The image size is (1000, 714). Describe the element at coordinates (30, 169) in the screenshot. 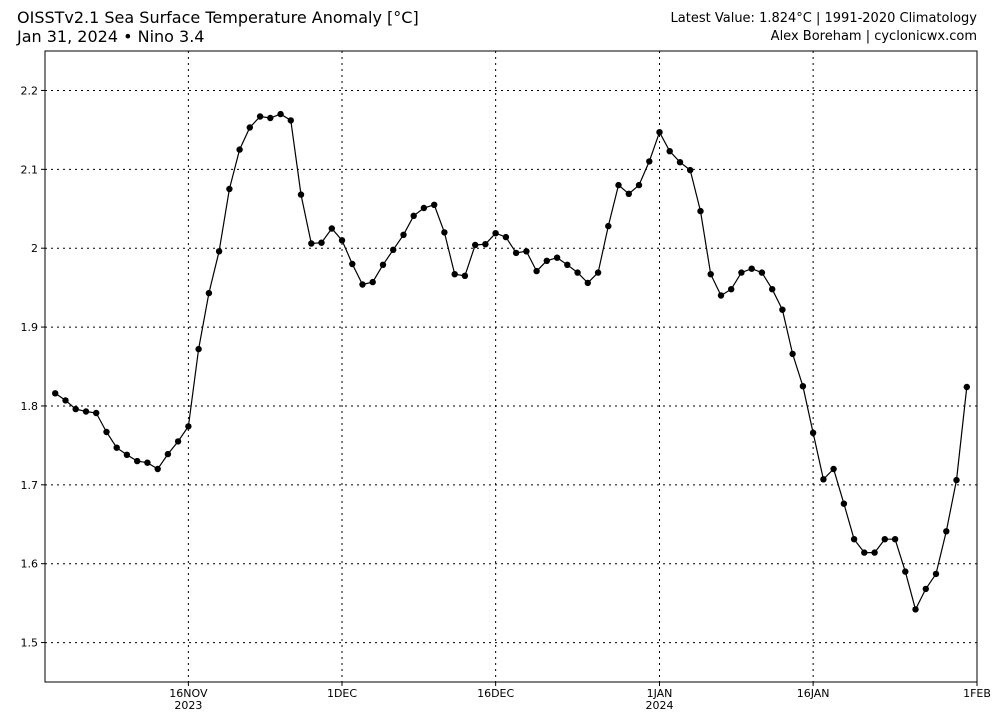

I see `y-tick-label: 2.1` at that location.